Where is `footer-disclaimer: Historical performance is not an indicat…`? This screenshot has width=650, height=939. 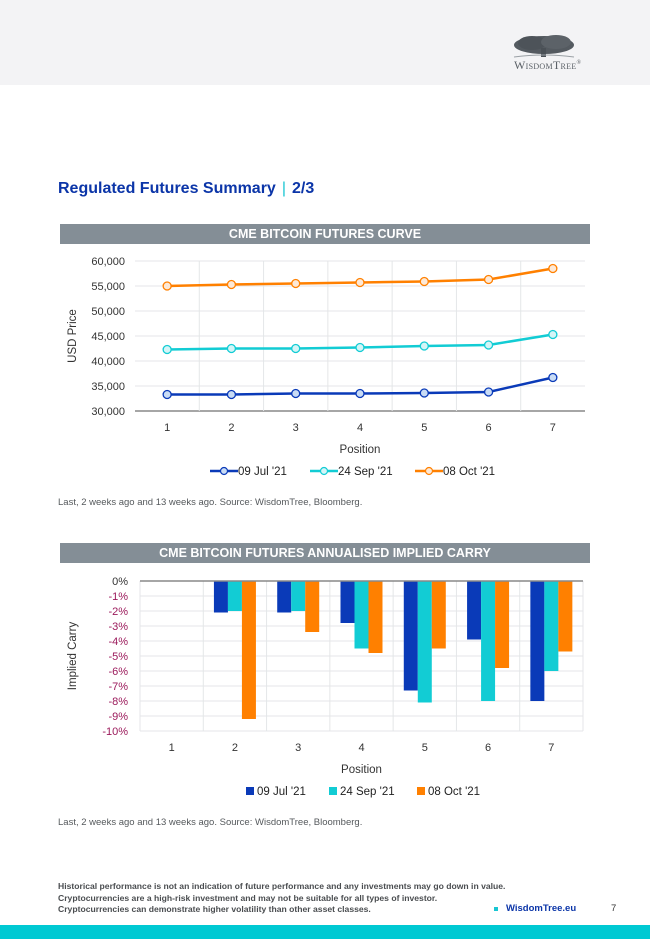 footer-disclaimer: Historical performance is not an indicat… is located at coordinates (281, 898).